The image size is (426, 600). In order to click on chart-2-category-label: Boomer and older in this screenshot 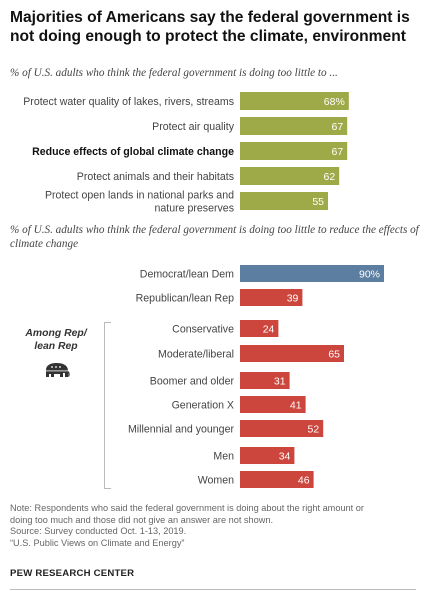, I will do `click(192, 382)`.